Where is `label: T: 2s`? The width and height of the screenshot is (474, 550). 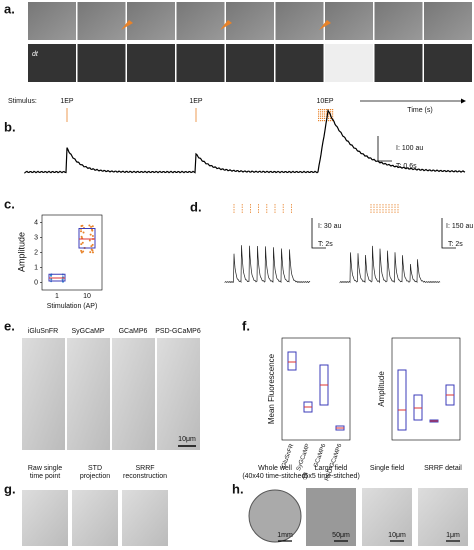
label: T: 2s is located at coordinates (325, 244).